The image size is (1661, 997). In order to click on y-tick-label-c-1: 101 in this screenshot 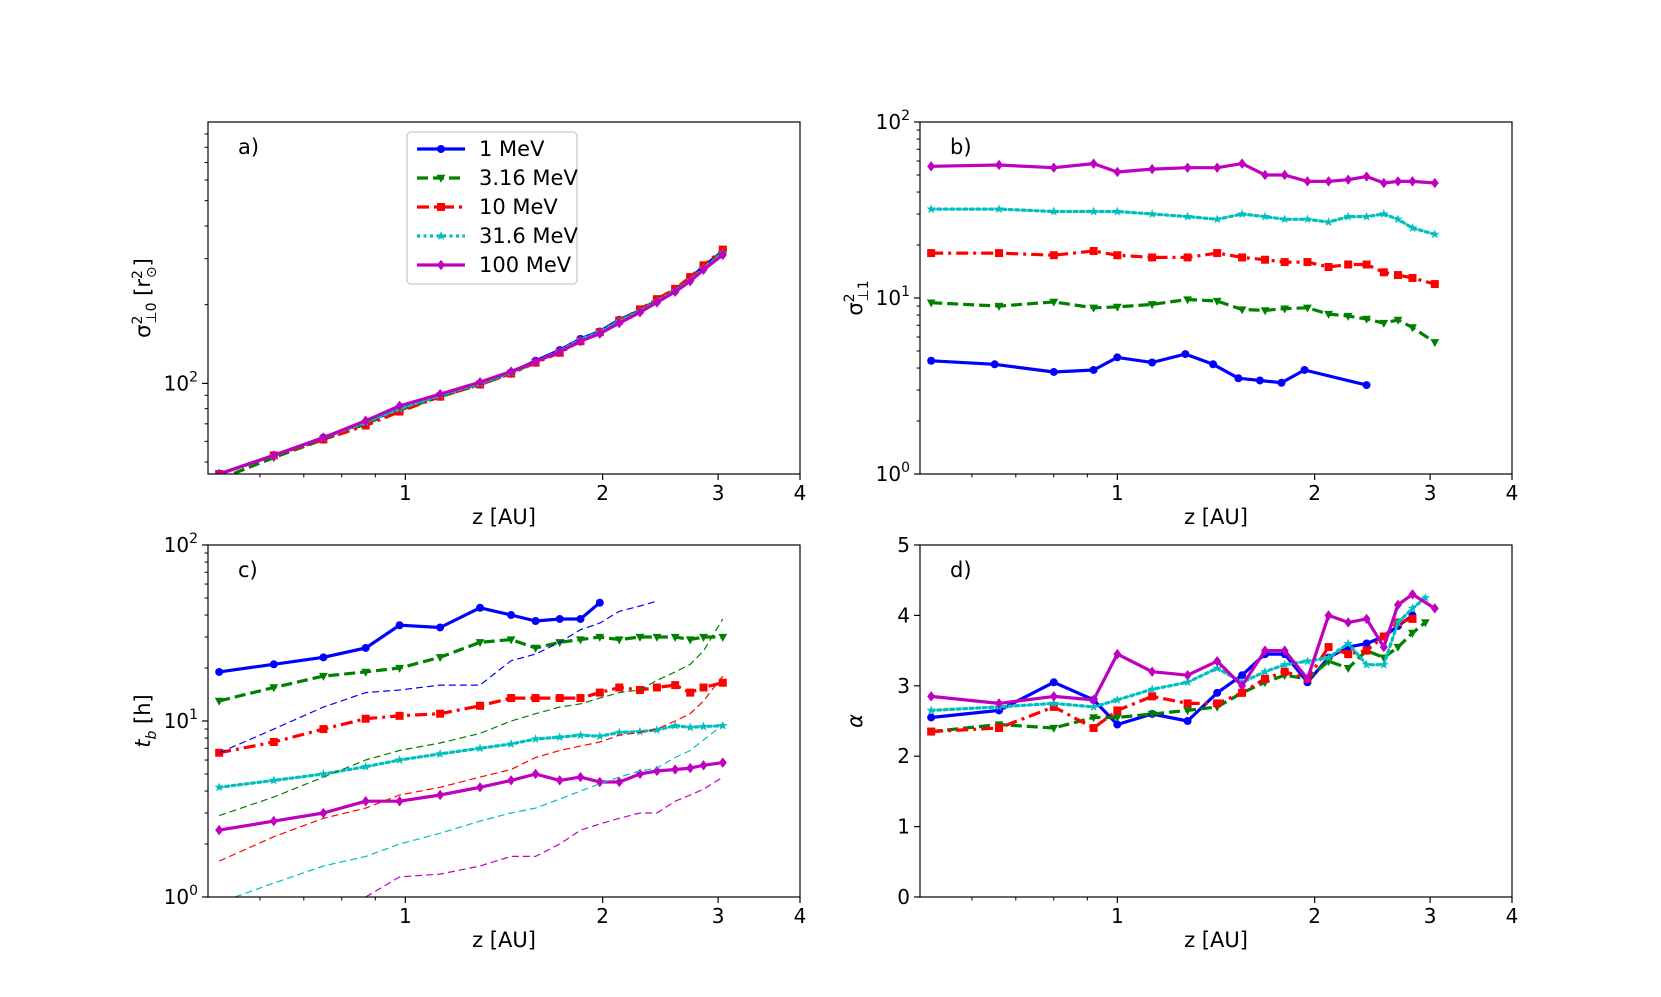, I will do `click(181, 720)`.